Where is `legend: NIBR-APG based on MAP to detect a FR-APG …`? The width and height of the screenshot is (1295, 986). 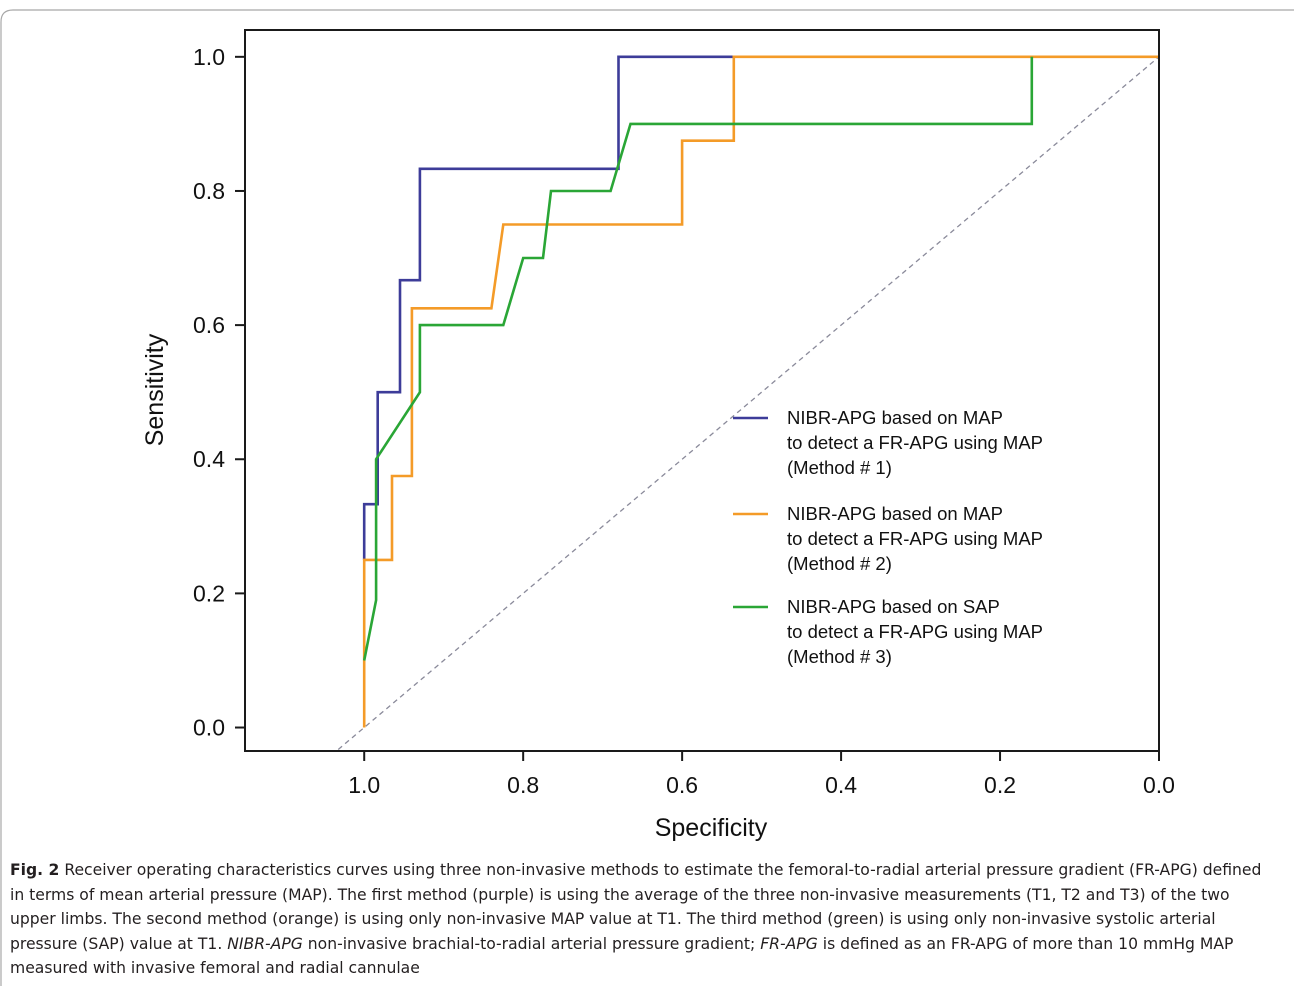
legend: NIBR-APG based on MAP to detect a FR-APG … is located at coordinates (888, 537).